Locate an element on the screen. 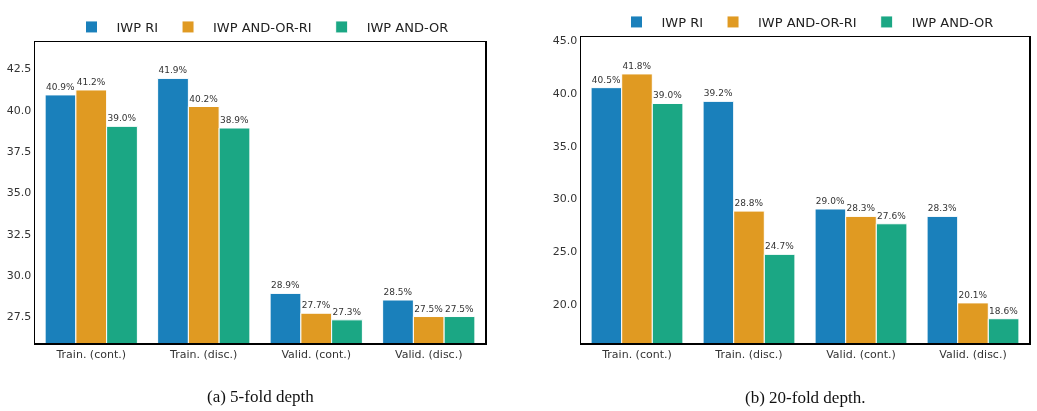  y-tick-label: 27.5 is located at coordinates (19, 317).